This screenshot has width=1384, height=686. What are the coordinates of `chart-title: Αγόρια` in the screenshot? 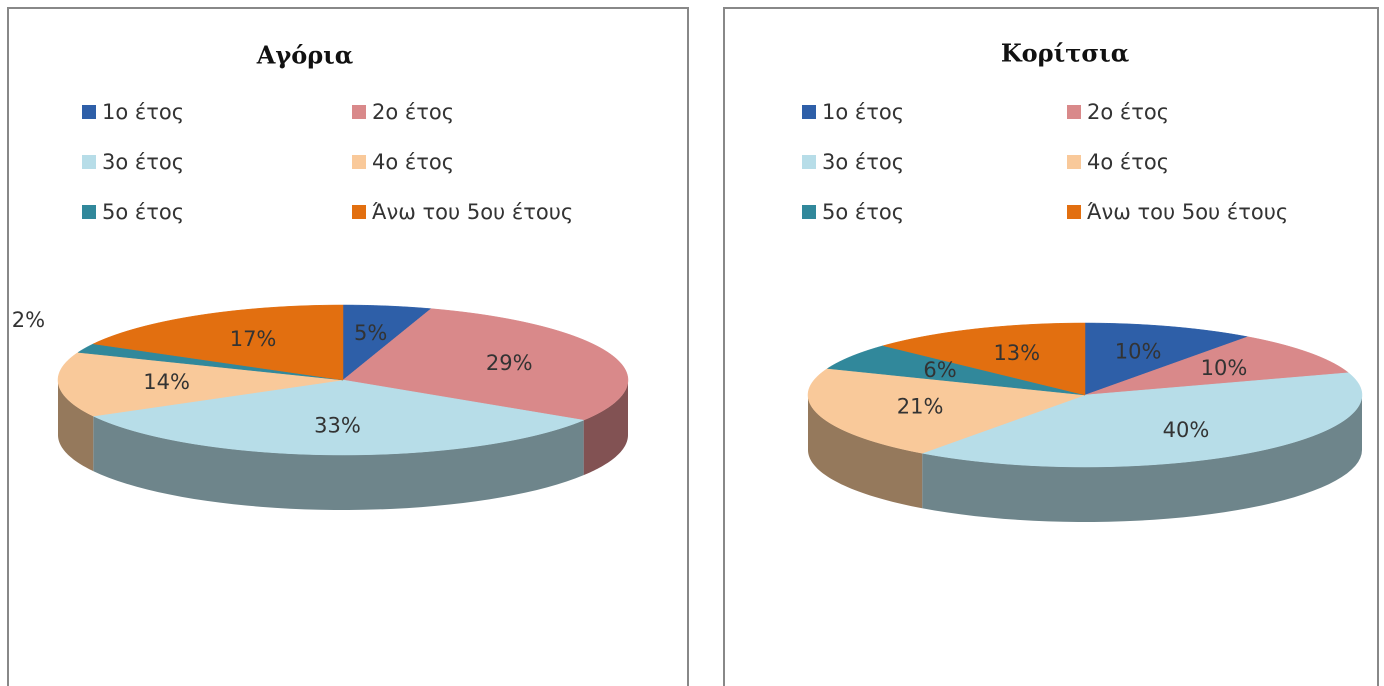 It's located at (305, 55).